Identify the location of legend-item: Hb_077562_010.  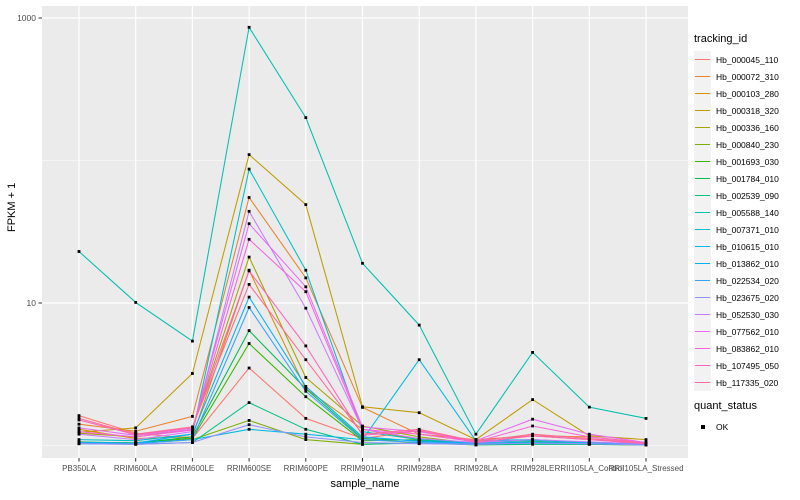
(747, 331).